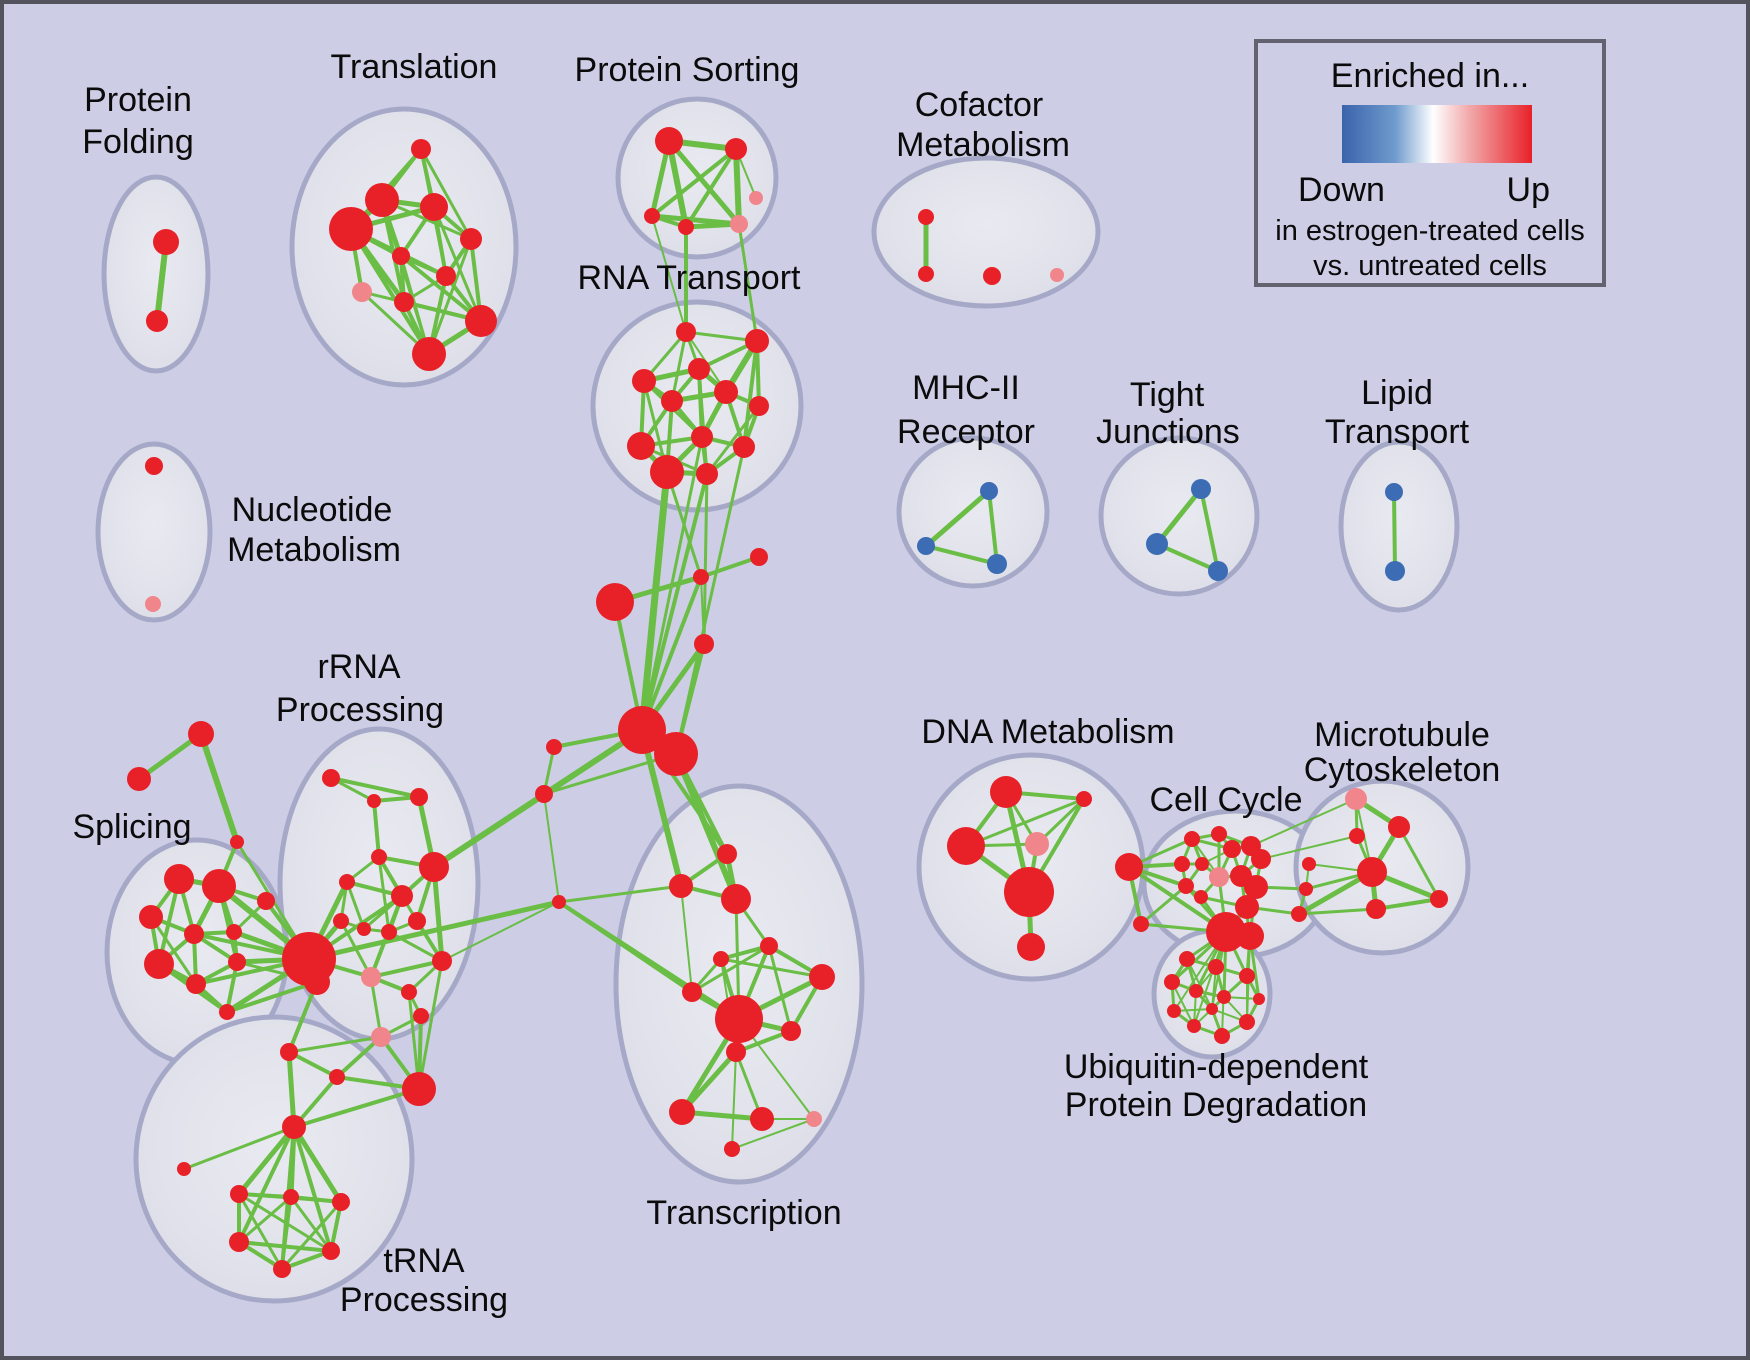 The image size is (1750, 1360). What do you see at coordinates (313, 1064) in the screenshot?
I see `edge-in2-in3` at bounding box center [313, 1064].